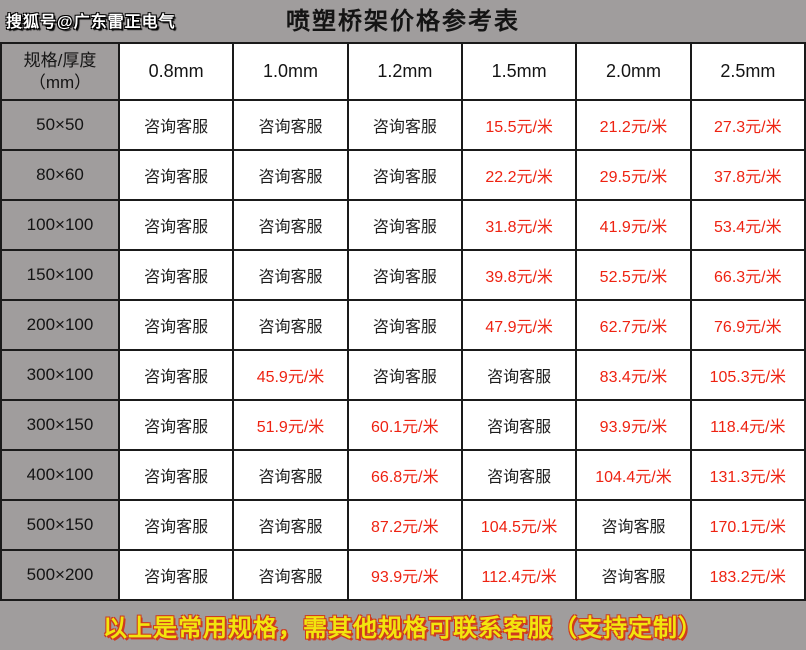 The height and width of the screenshot is (650, 806). What do you see at coordinates (60, 325) in the screenshot?
I see `spec-cell: 200×100` at bounding box center [60, 325].